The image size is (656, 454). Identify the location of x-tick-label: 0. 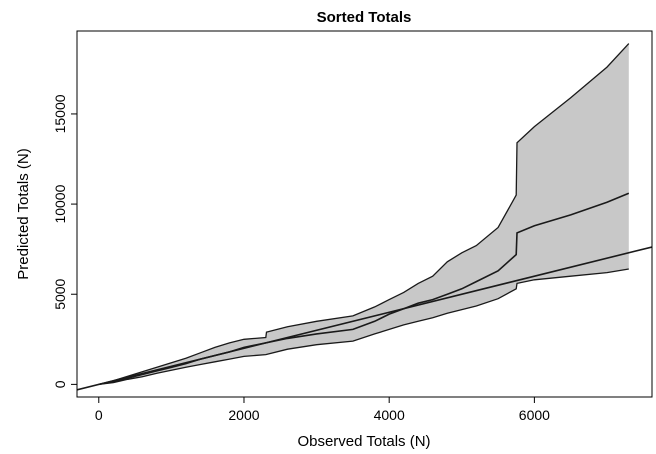
(99, 415).